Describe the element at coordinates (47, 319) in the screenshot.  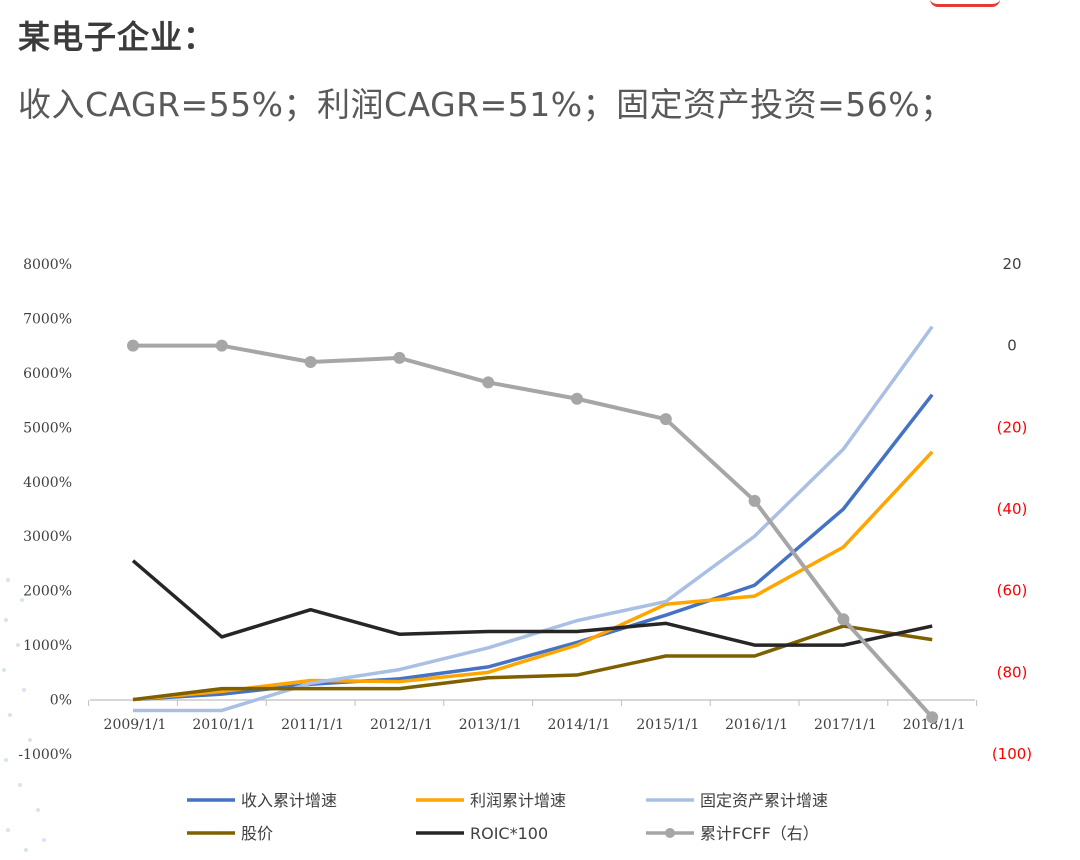
I see `left-axis-tick-label: 7000%` at that location.